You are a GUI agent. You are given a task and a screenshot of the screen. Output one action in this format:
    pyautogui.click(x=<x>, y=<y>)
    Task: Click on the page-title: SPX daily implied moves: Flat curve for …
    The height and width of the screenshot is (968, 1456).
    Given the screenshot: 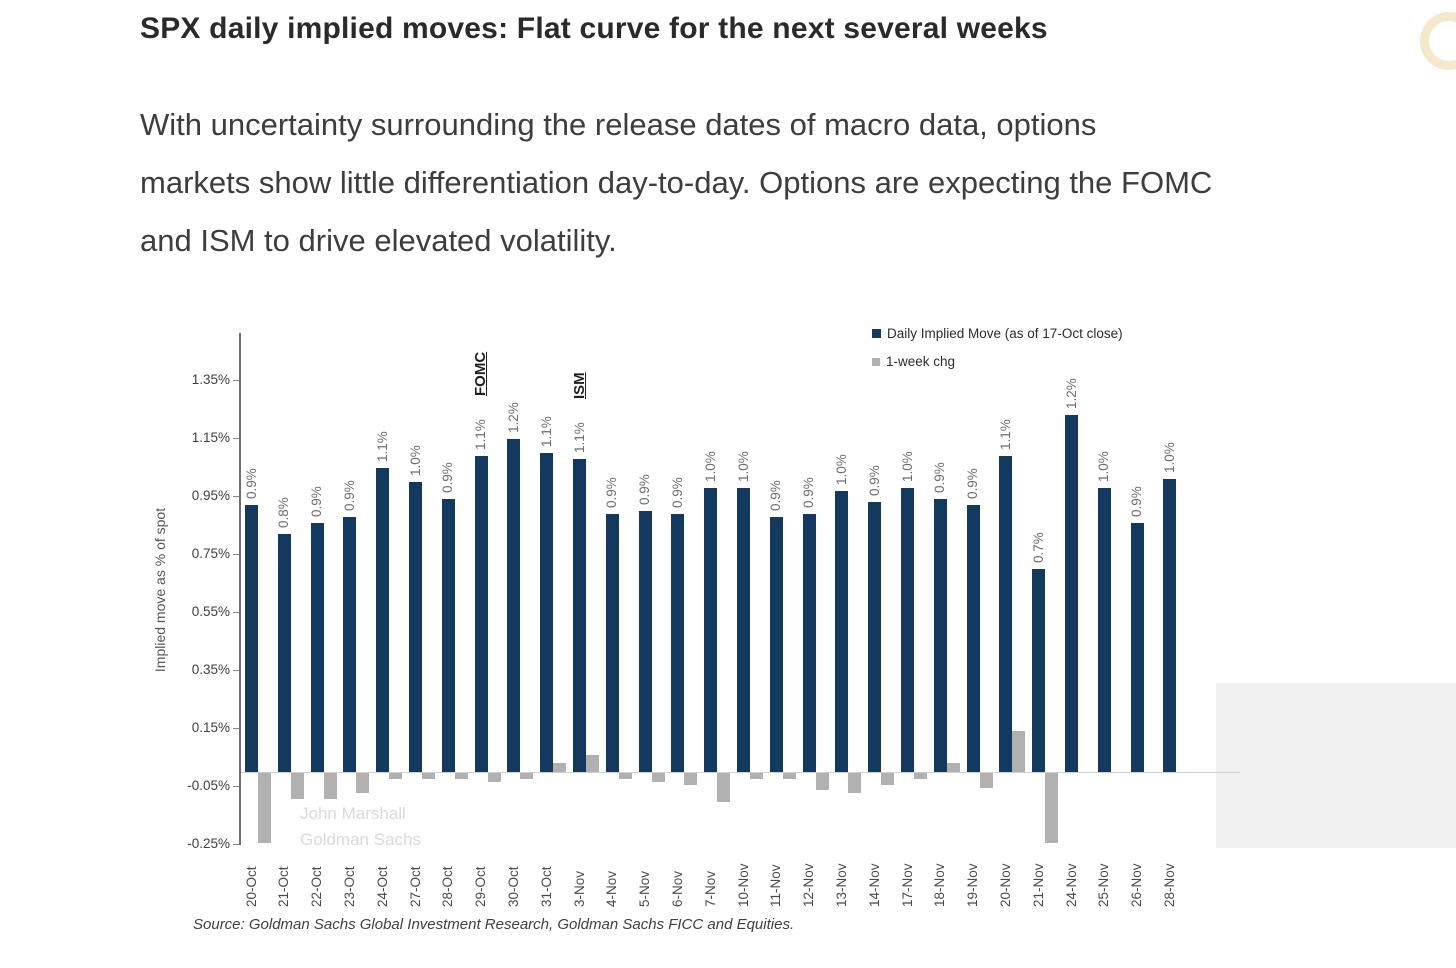 What is the action you would take?
    pyautogui.click(x=594, y=28)
    